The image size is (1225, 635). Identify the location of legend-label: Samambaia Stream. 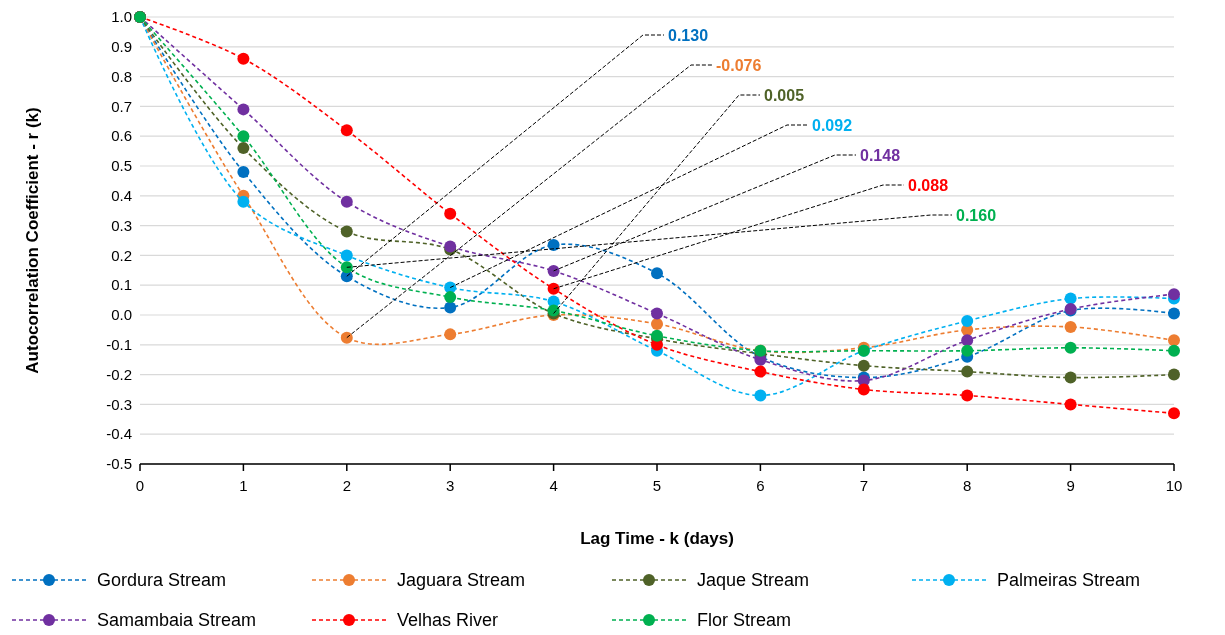
(177, 620).